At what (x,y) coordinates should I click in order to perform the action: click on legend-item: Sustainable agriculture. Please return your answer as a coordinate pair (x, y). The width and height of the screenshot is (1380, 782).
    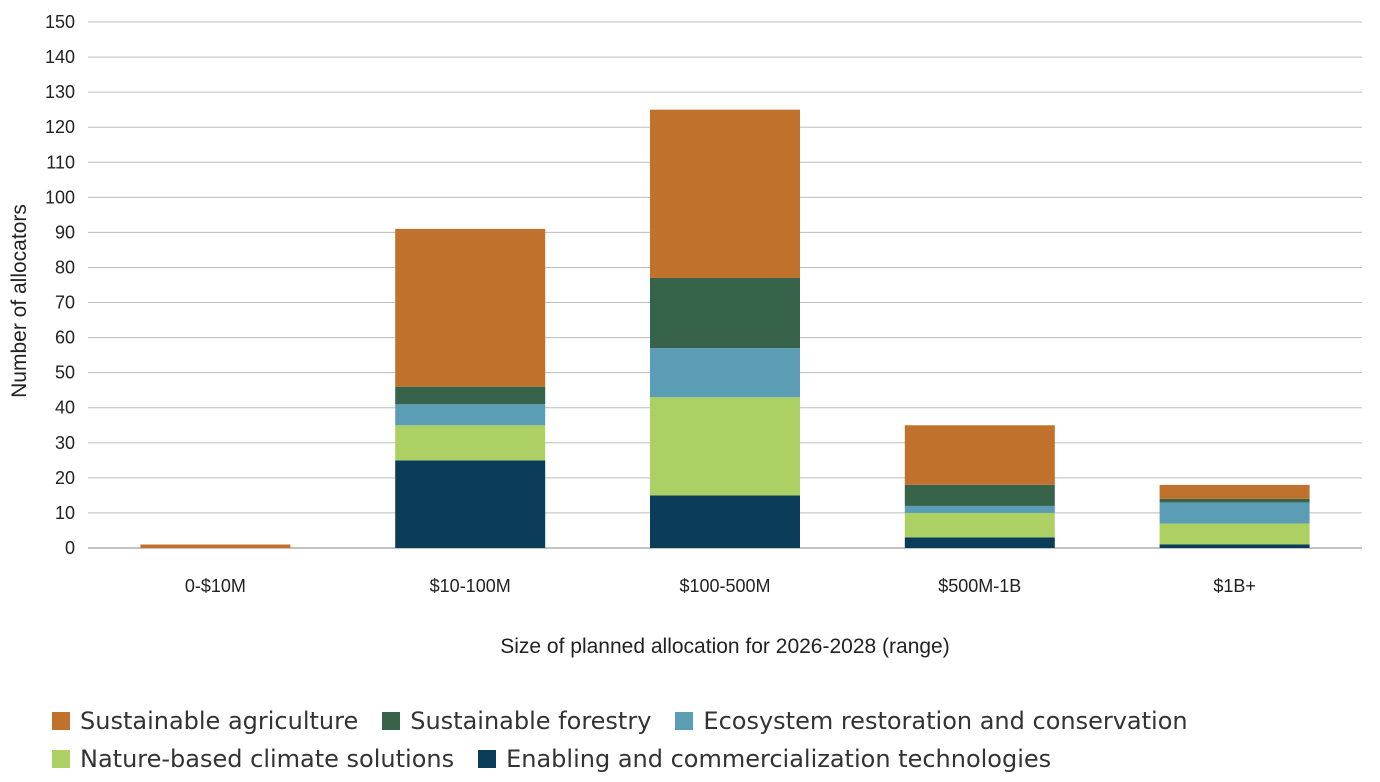
    Looking at the image, I should click on (205, 721).